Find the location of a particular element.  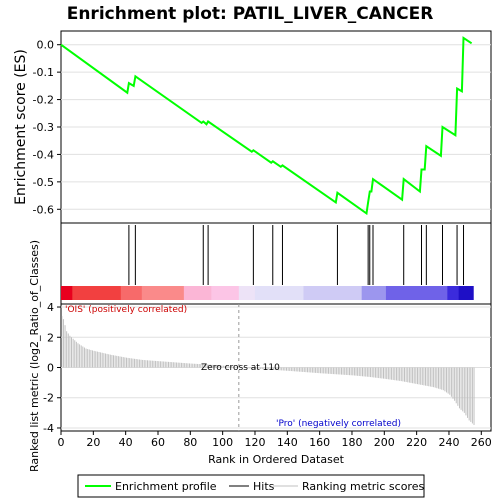

x-tick-label: 260 is located at coordinates (481, 442).